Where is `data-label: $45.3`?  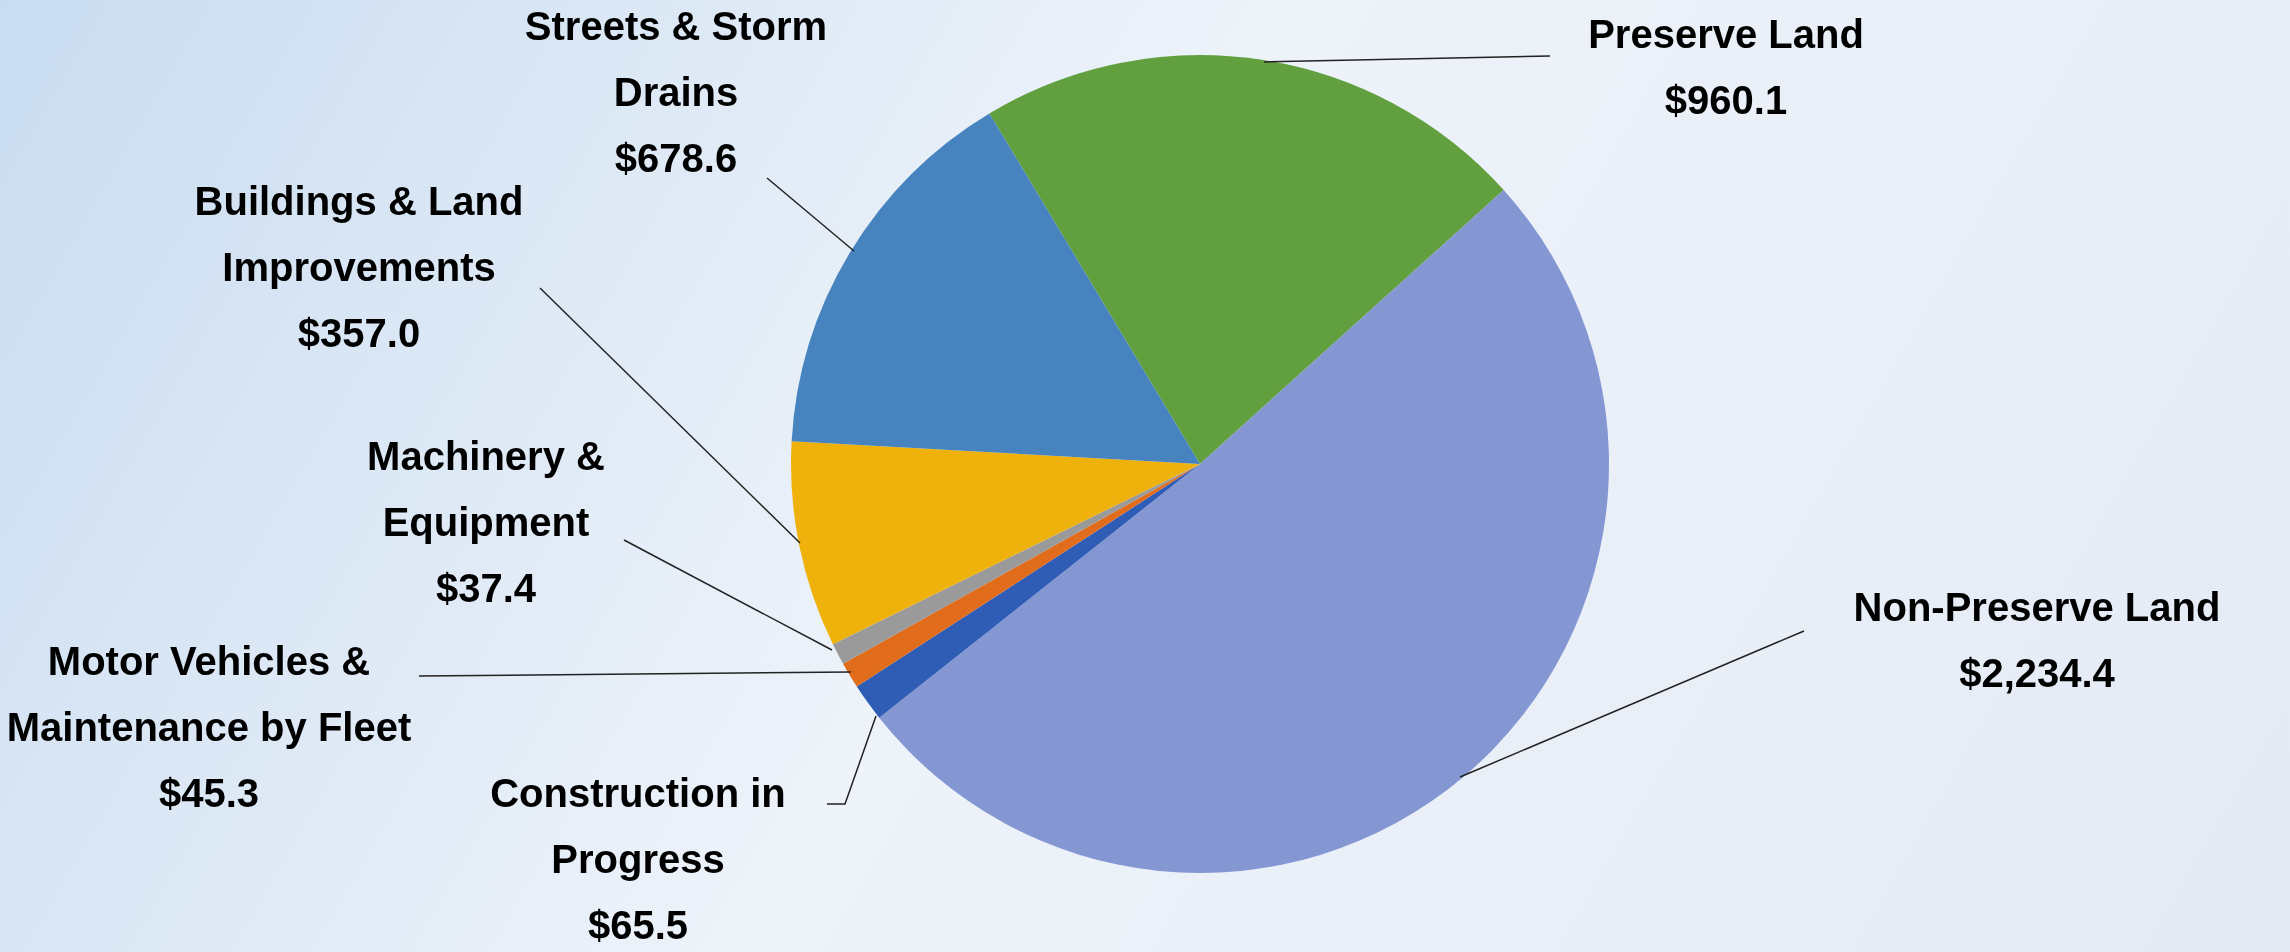
data-label: $45.3 is located at coordinates (209, 793).